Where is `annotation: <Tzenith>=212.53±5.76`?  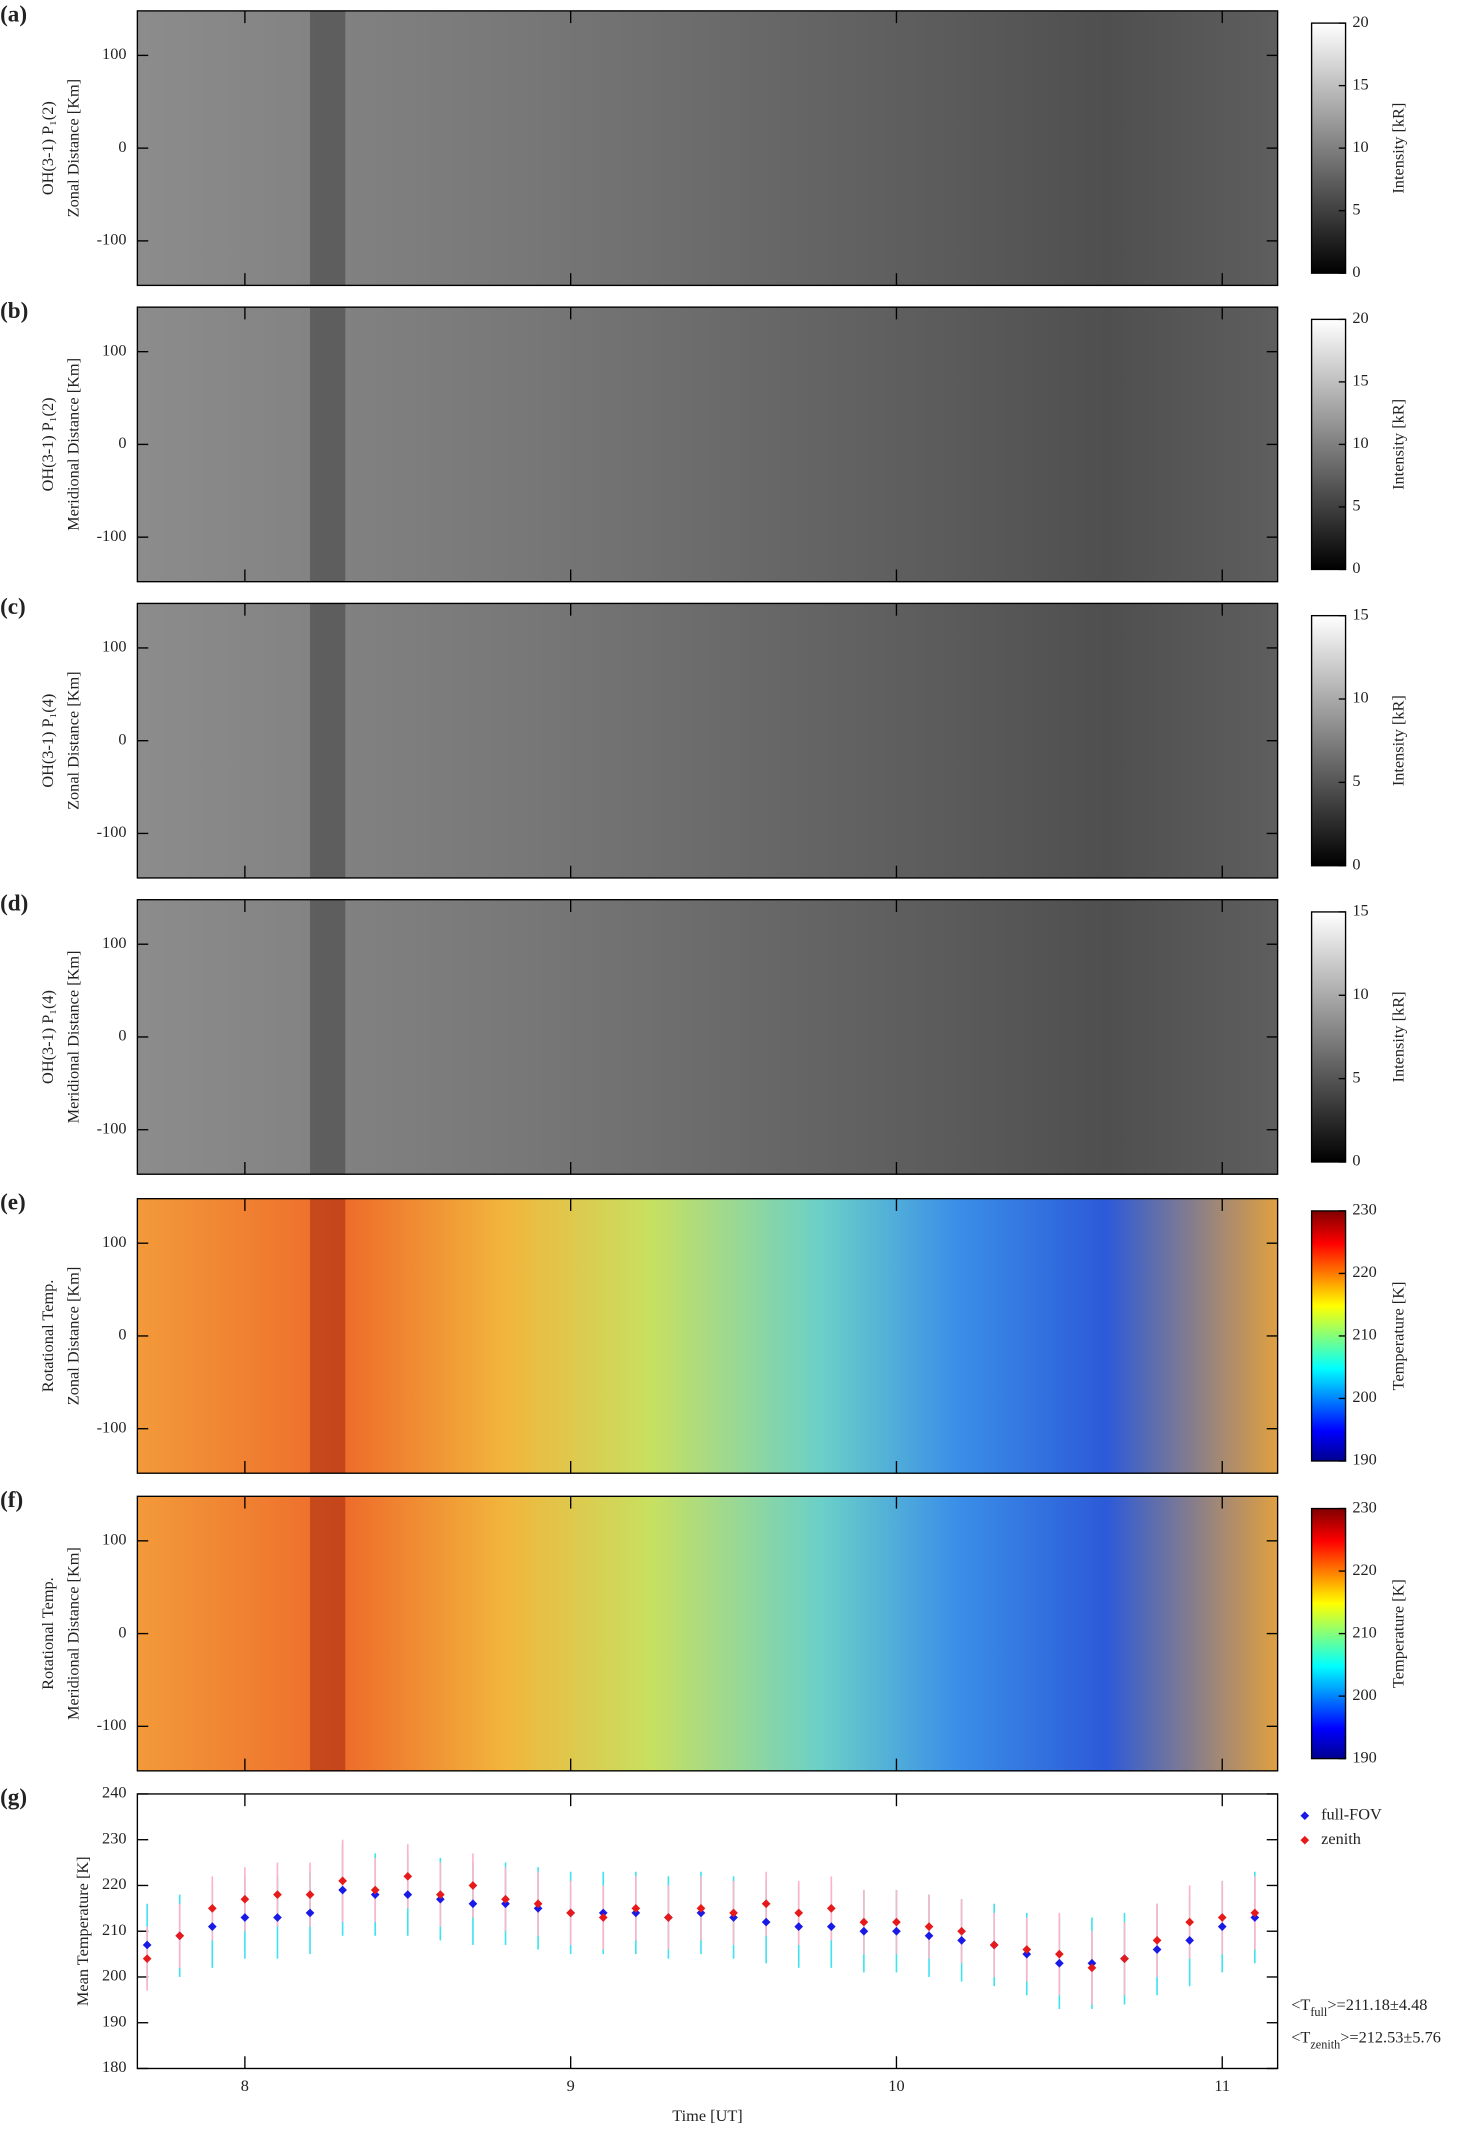 annotation: <Tzenith>=212.53±5.76 is located at coordinates (1366, 2039).